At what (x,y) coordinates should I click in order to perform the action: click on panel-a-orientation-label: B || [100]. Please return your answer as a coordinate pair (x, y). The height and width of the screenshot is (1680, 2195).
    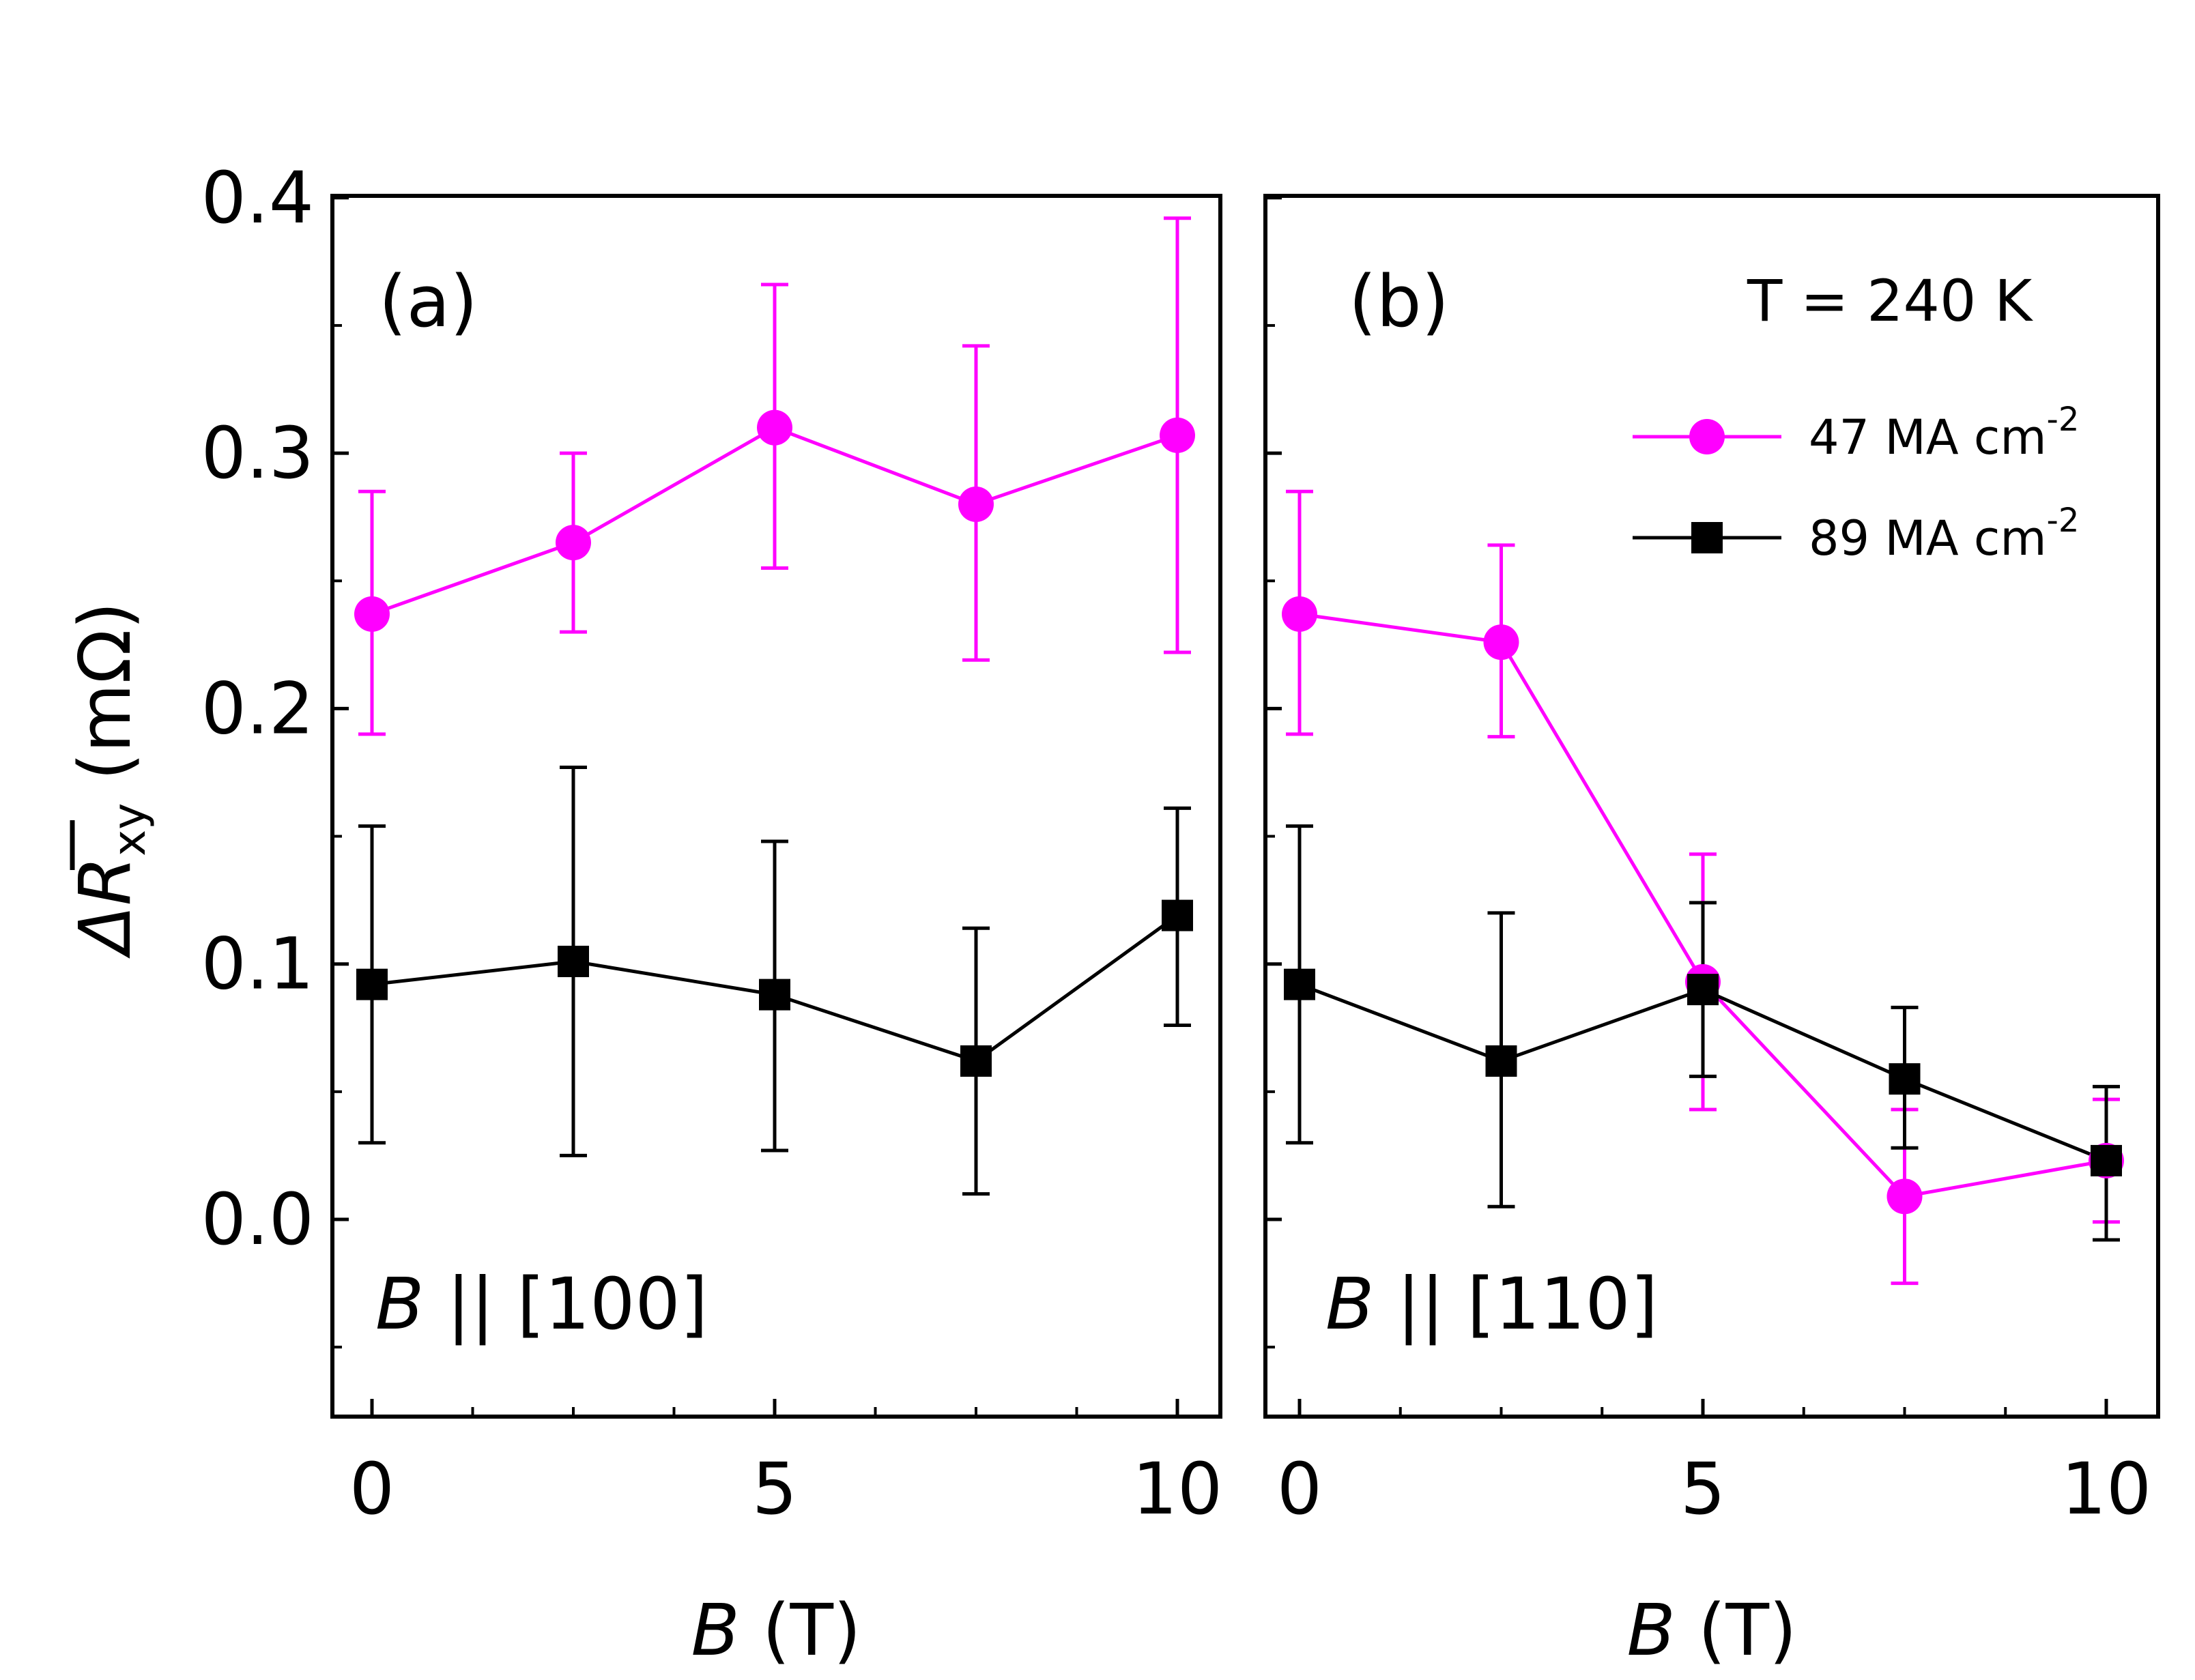
    Looking at the image, I should click on (541, 1304).